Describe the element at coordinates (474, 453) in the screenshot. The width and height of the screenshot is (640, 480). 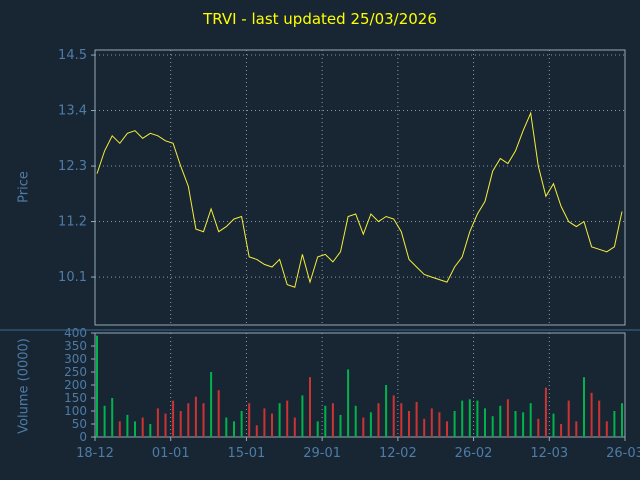
I see `x-tick-label: 26-02` at that location.